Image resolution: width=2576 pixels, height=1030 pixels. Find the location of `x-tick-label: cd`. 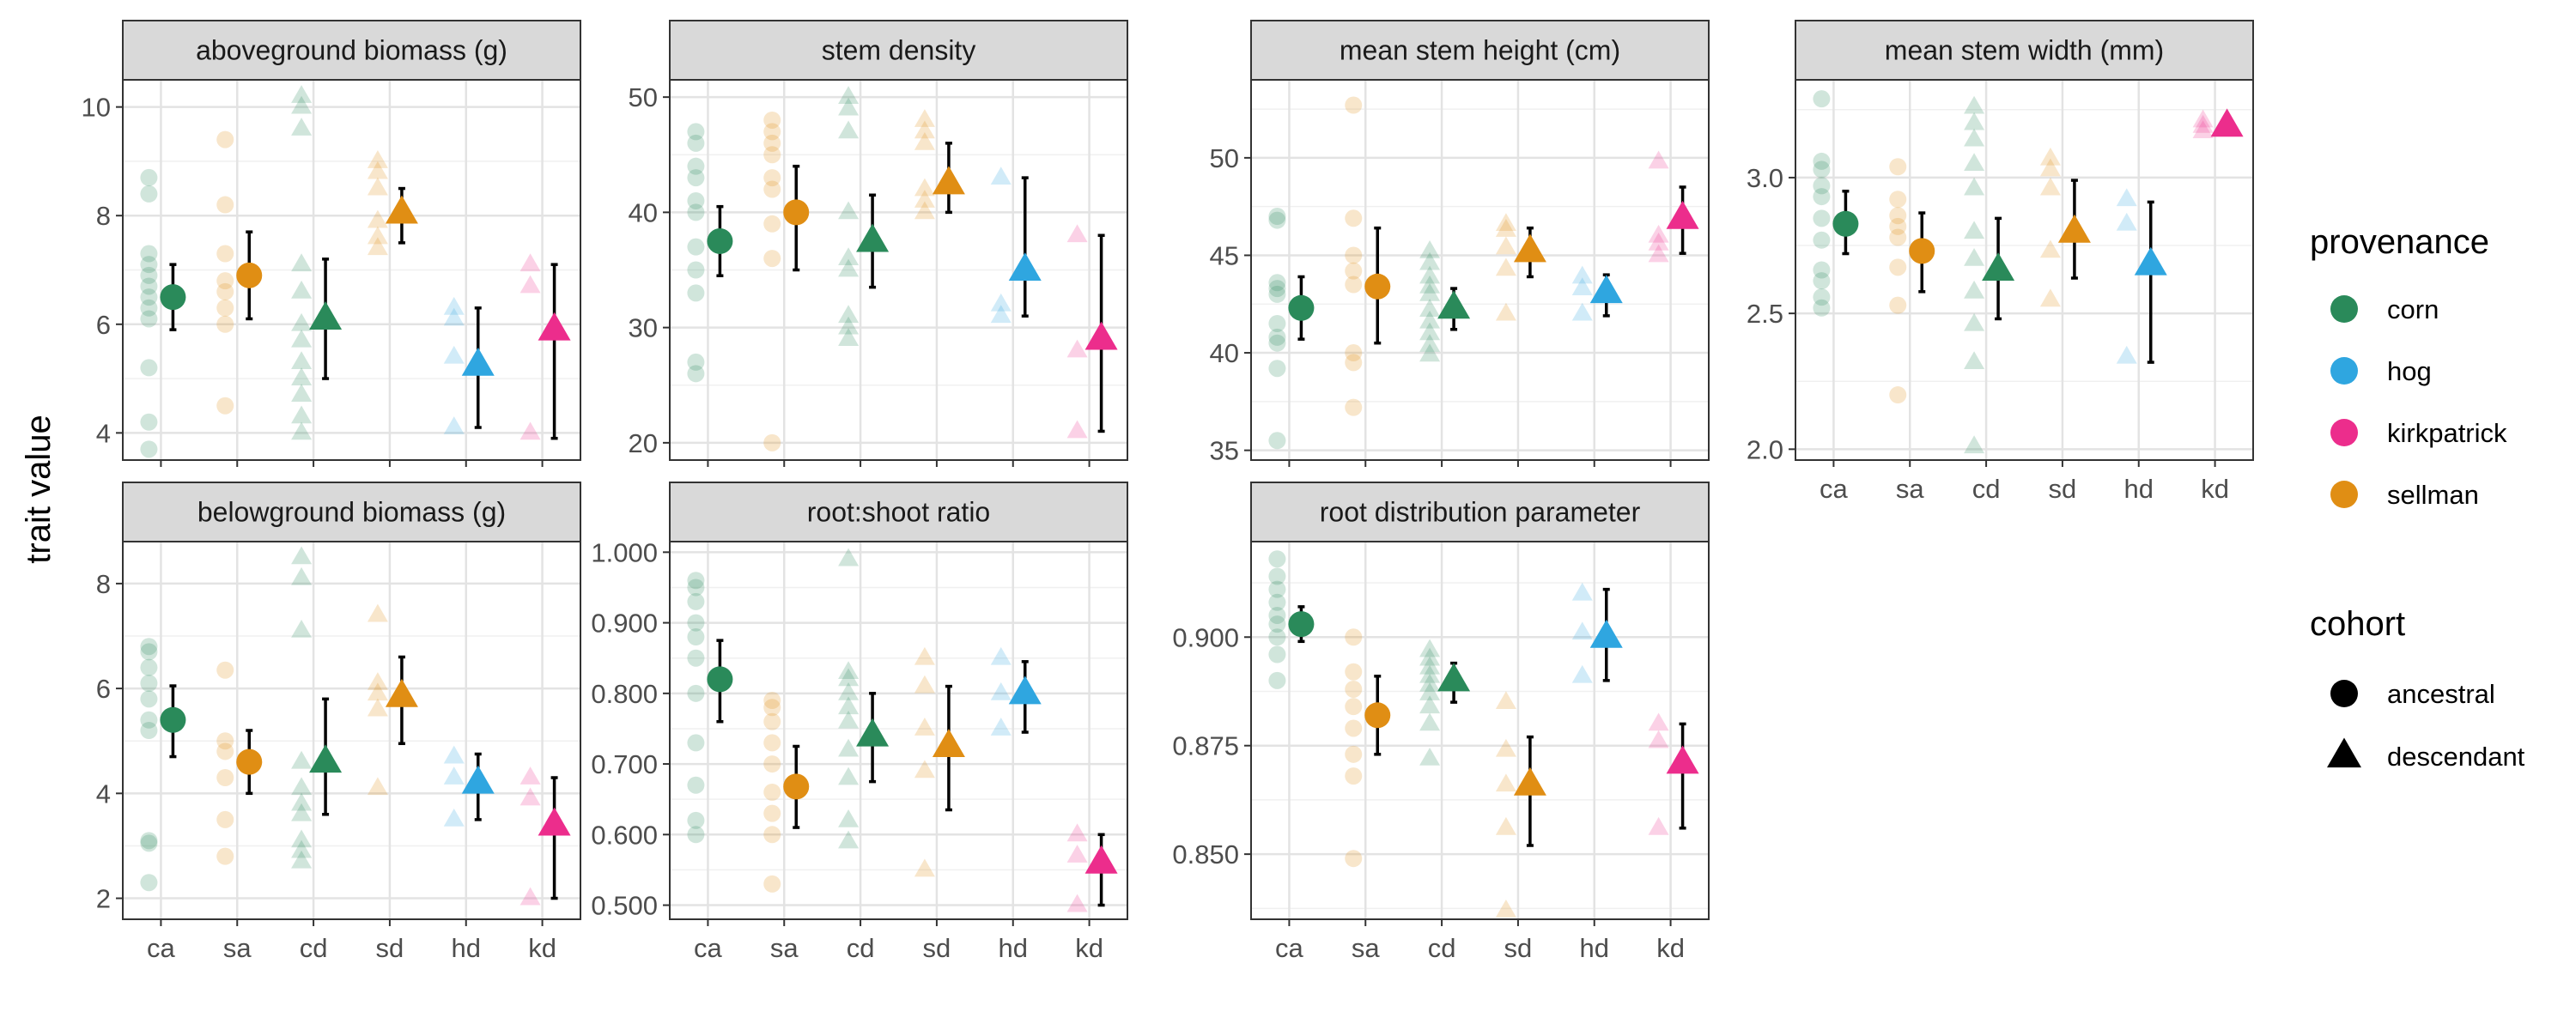

x-tick-label: cd is located at coordinates (1987, 489).